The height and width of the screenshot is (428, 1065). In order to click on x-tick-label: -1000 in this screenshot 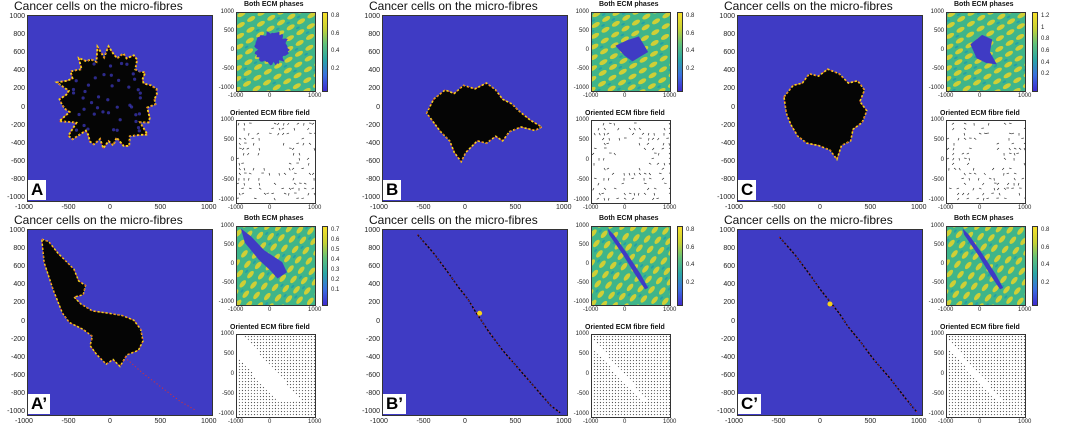, I will do `click(379, 421)`.